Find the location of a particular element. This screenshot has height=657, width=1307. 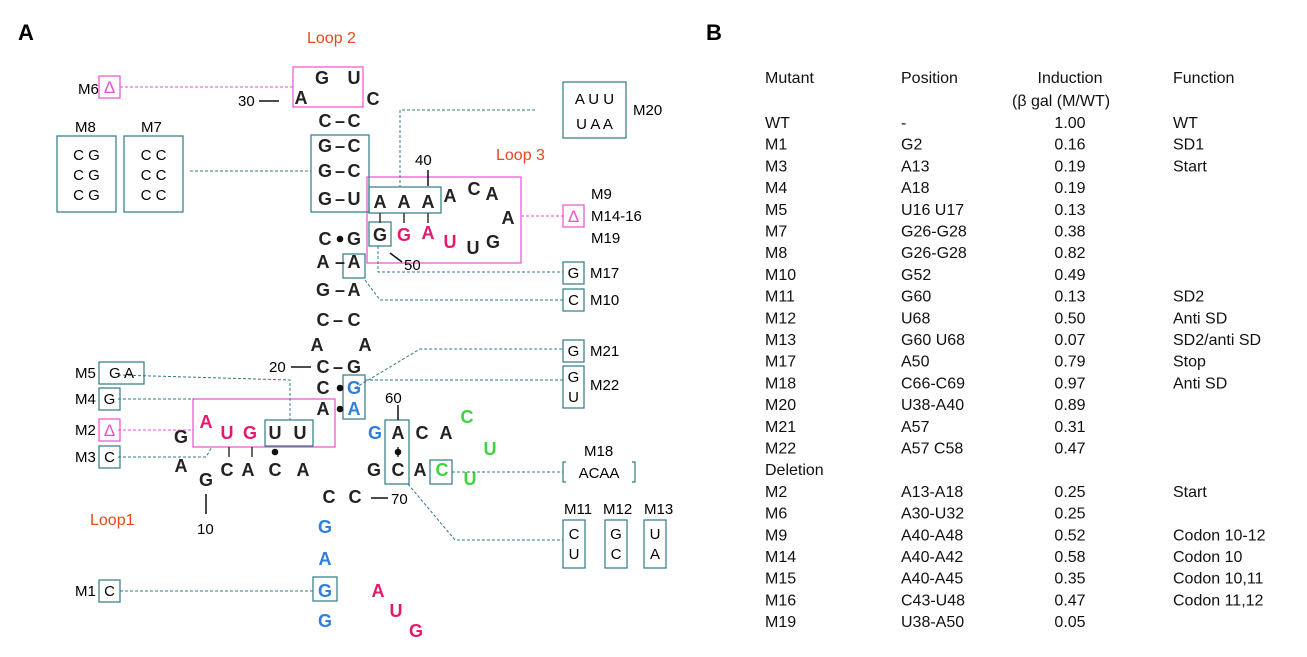

table-deletion-row-5-col-2: 0.47 is located at coordinates (1069, 600).